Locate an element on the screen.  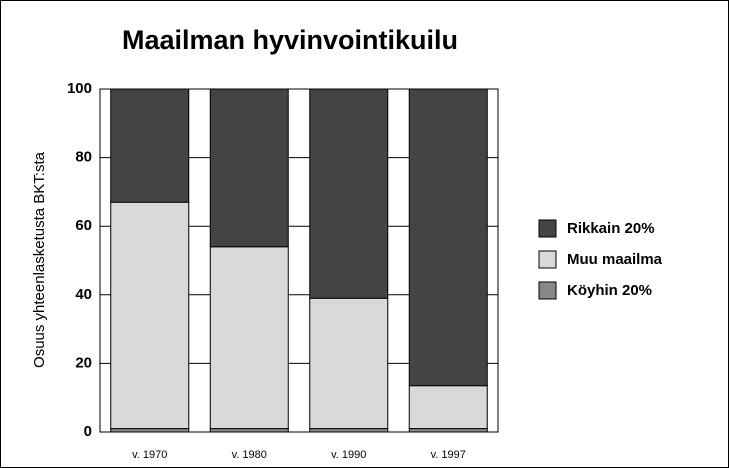
y-axis-label: Osuus yhteenlasketusta BKT:sta is located at coordinates (39, 259).